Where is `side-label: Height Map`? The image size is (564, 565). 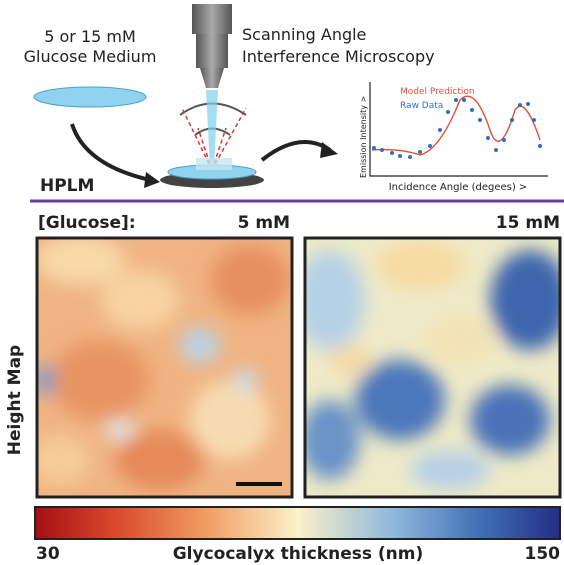 side-label: Height Map is located at coordinates (15, 400).